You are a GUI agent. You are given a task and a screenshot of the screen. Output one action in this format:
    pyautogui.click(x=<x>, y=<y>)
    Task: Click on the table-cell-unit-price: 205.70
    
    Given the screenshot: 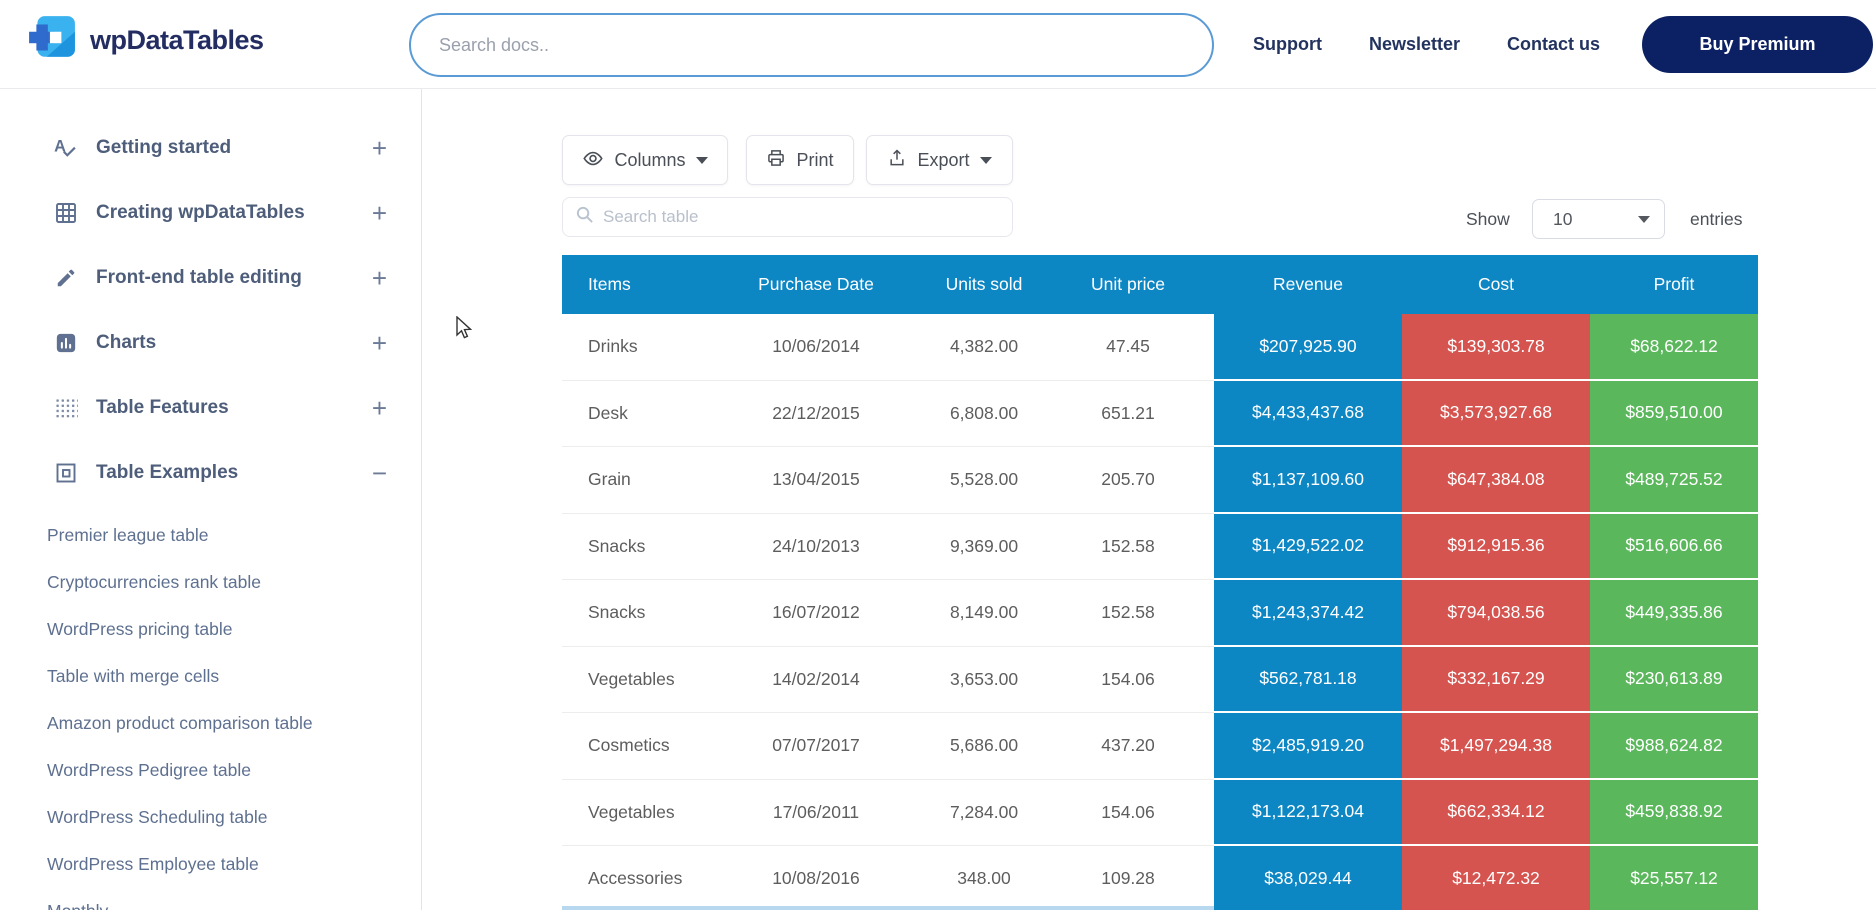 What is the action you would take?
    pyautogui.click(x=1128, y=480)
    